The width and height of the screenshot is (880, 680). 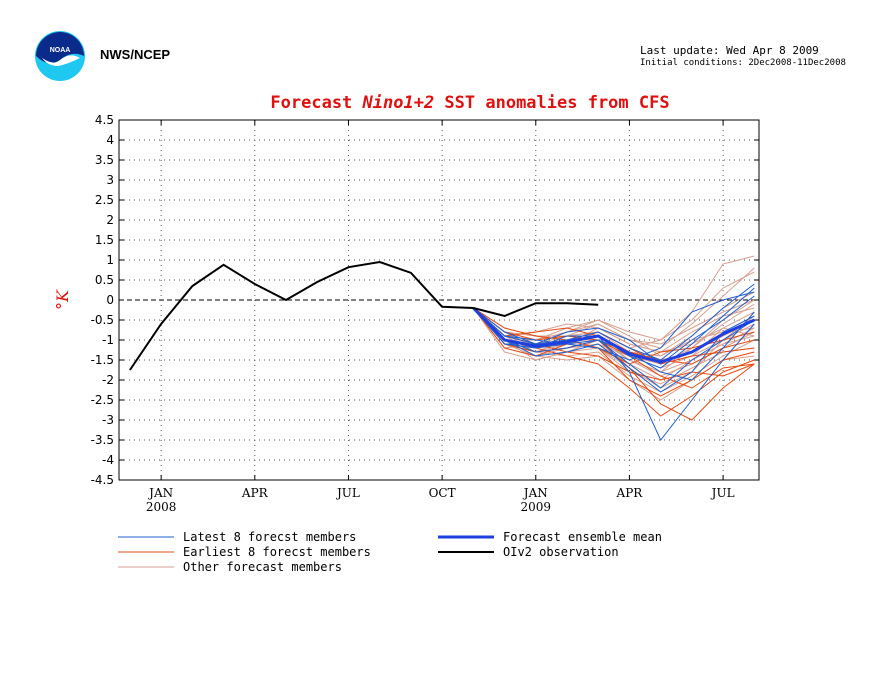 I want to click on y-tick-label: 4, so click(x=110, y=140).